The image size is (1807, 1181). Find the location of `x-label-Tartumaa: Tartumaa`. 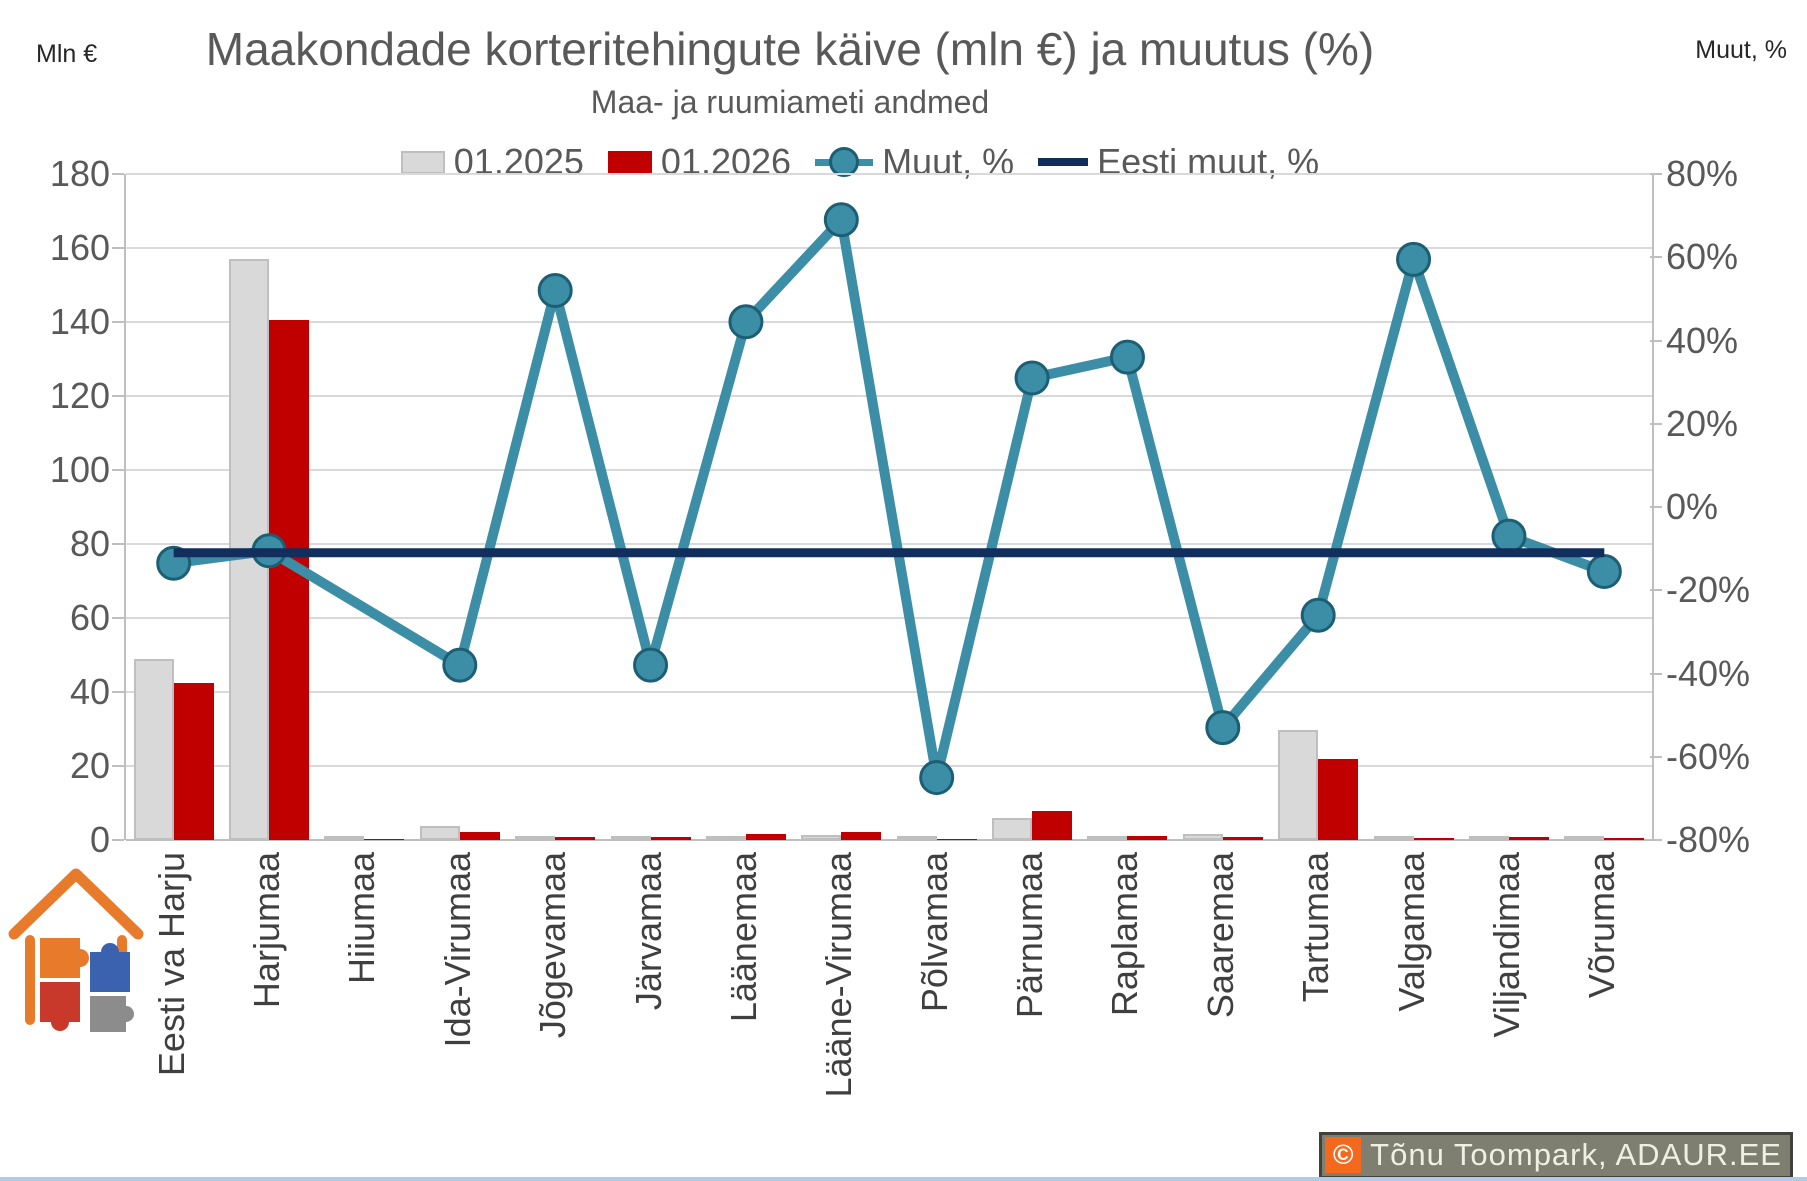

x-label-Tartumaa: Tartumaa is located at coordinates (1316, 927).